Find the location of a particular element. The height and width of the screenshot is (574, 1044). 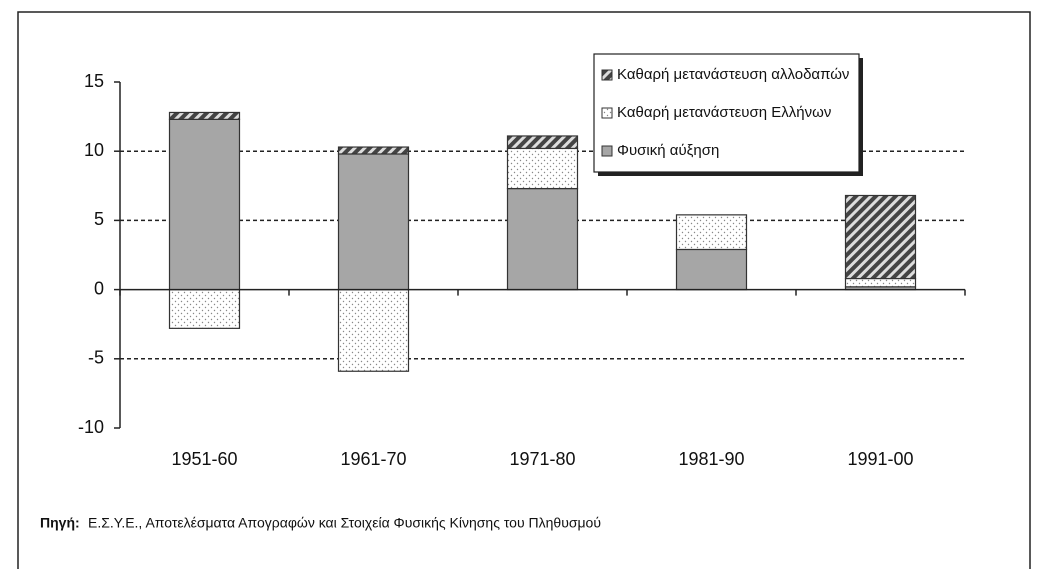

y-tick-label: 0 is located at coordinates (99, 288).